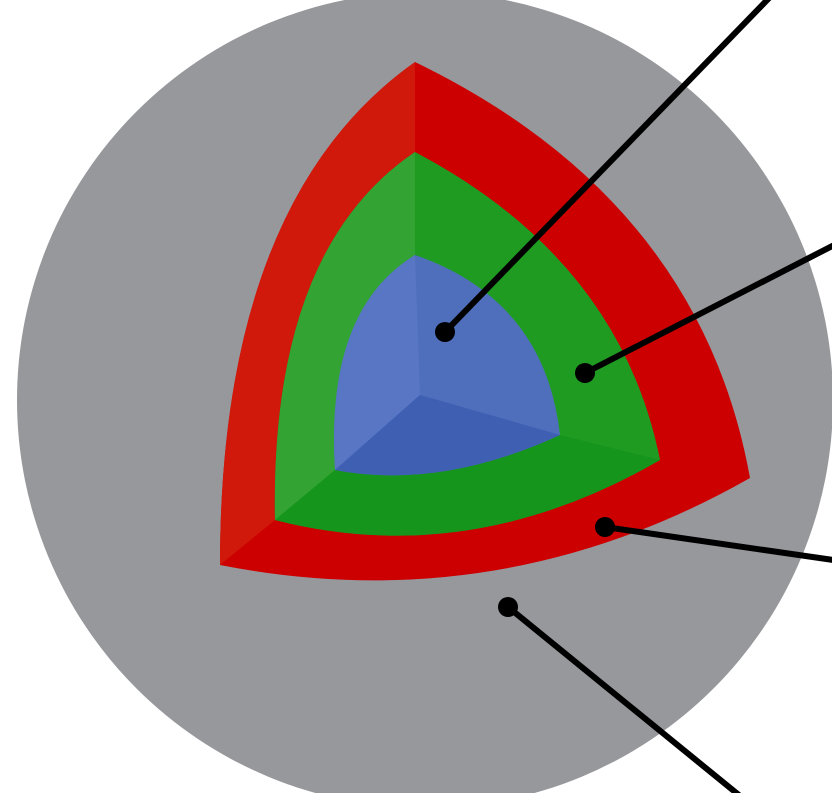  Describe the element at coordinates (447, 435) in the screenshot. I see `blue-bottom-face` at that location.